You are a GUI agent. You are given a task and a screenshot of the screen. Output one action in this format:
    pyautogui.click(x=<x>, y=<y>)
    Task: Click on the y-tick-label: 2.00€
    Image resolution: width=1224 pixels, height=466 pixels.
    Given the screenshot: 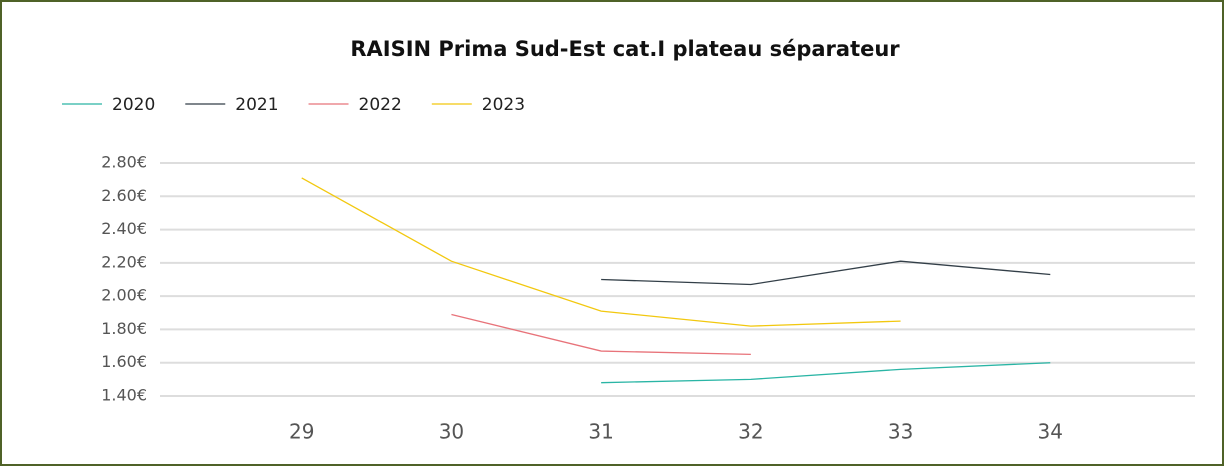 What is the action you would take?
    pyautogui.click(x=124, y=295)
    